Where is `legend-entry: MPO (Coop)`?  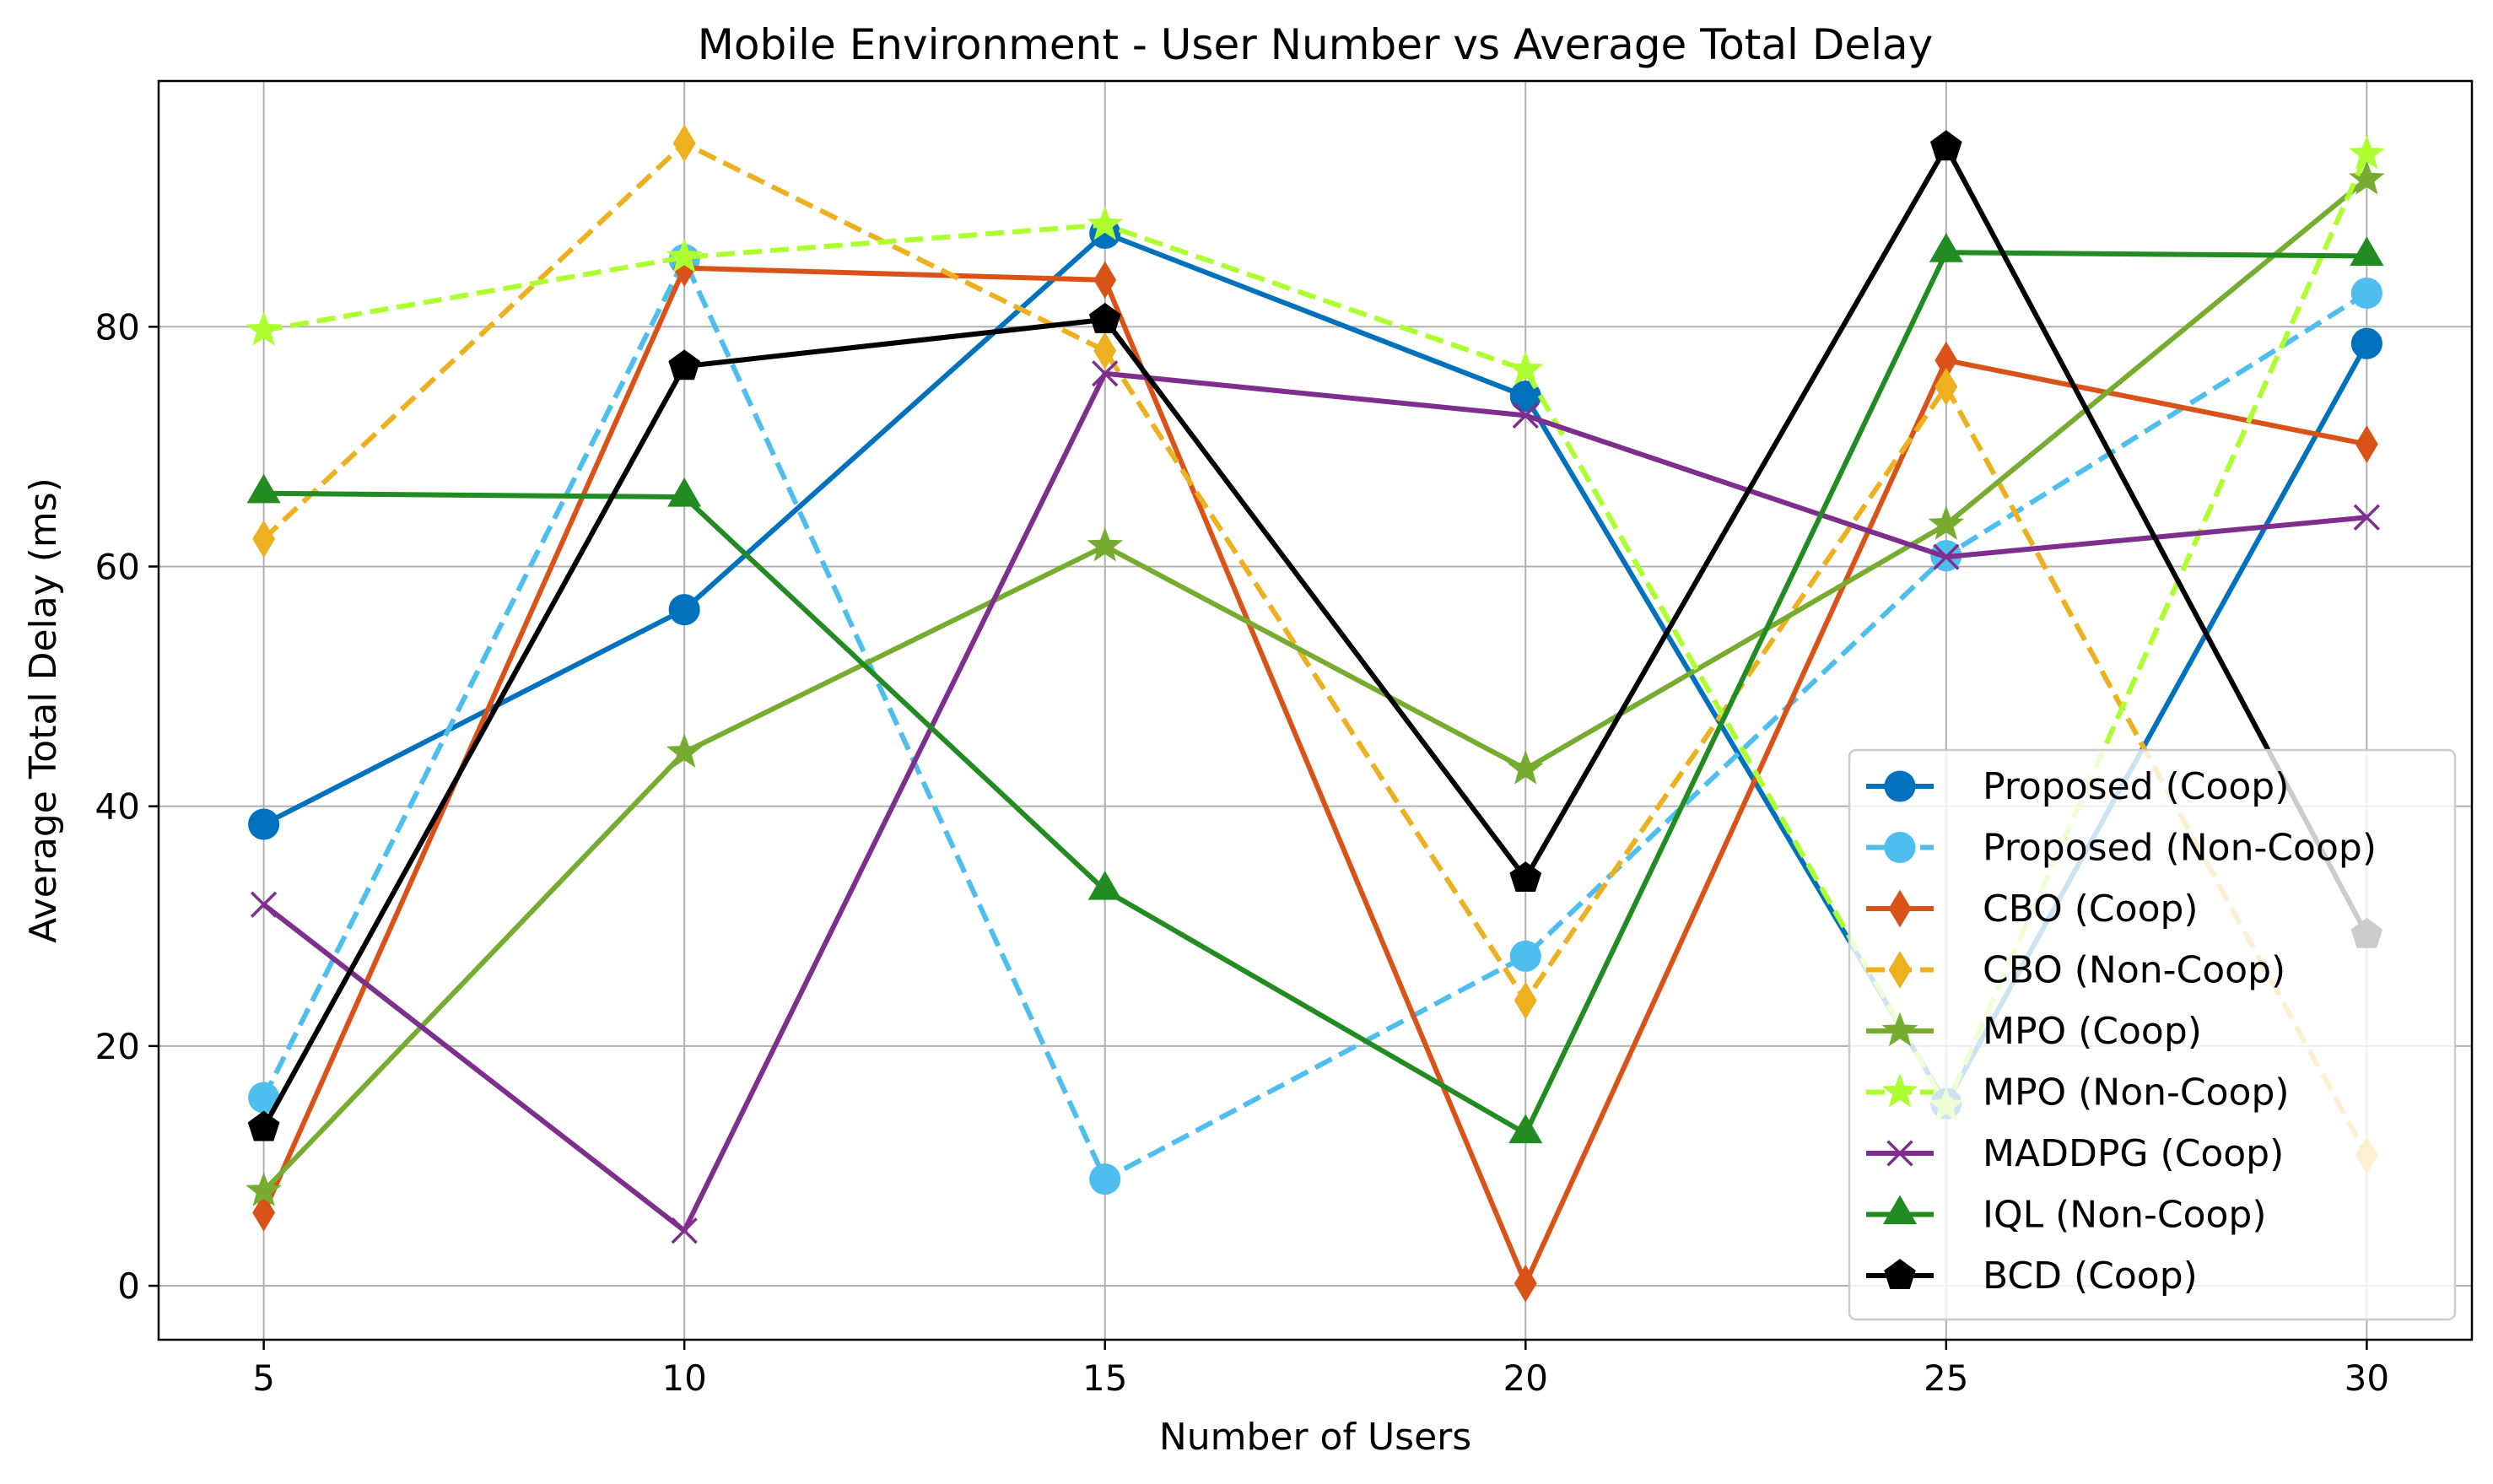
legend-entry: MPO (Coop) is located at coordinates (2034, 1031).